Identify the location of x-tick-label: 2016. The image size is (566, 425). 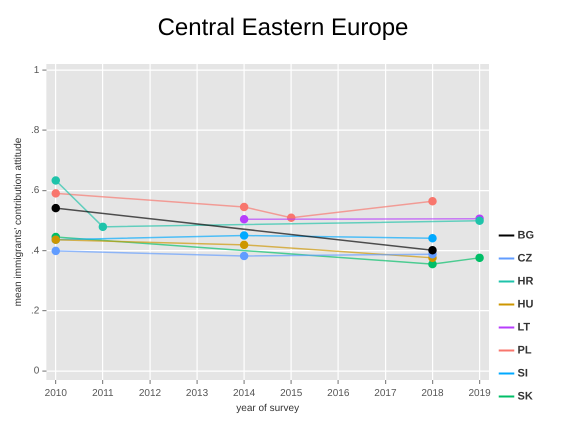
(338, 393).